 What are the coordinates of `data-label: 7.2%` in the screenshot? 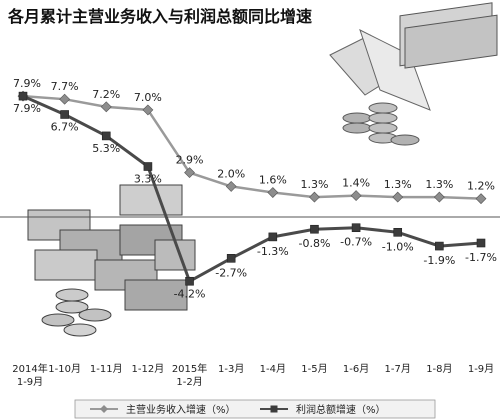 It's located at (106, 94).